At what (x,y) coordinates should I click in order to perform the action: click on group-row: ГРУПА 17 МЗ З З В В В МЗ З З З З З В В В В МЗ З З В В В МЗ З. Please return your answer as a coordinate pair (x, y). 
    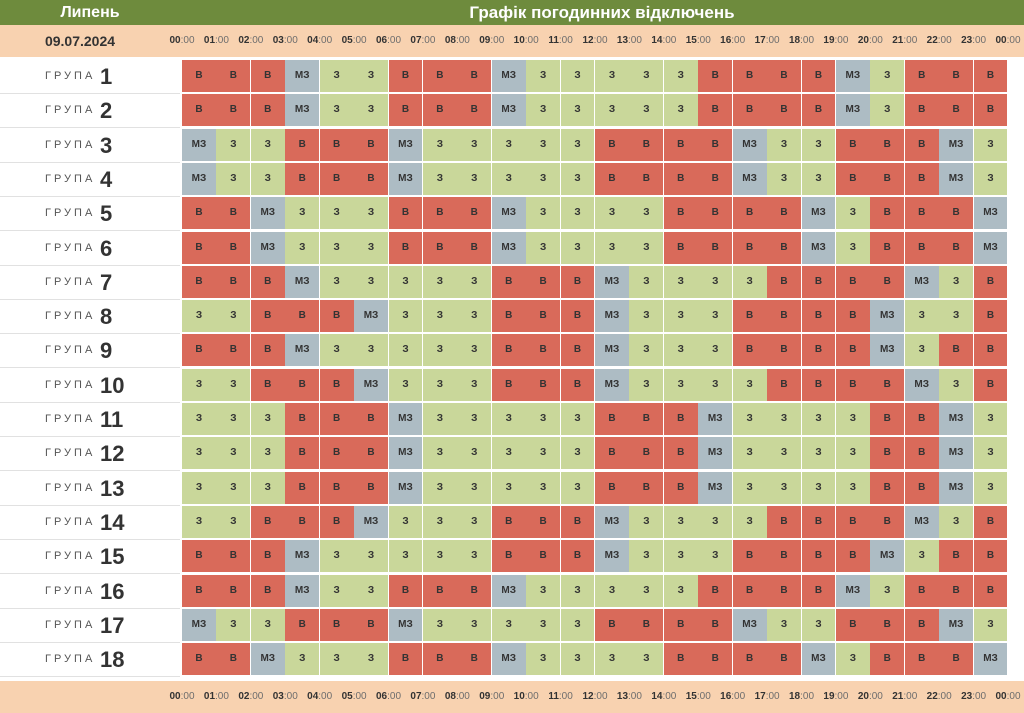
    Looking at the image, I should click on (512, 625).